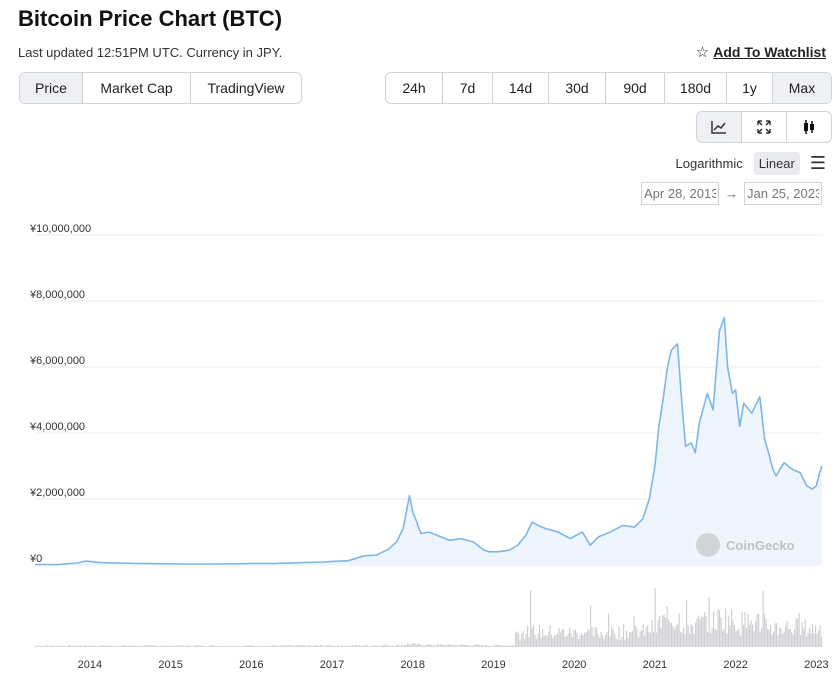 Image resolution: width=836 pixels, height=673 pixels. What do you see at coordinates (655, 665) in the screenshot?
I see `x-tick-label: 2021` at bounding box center [655, 665].